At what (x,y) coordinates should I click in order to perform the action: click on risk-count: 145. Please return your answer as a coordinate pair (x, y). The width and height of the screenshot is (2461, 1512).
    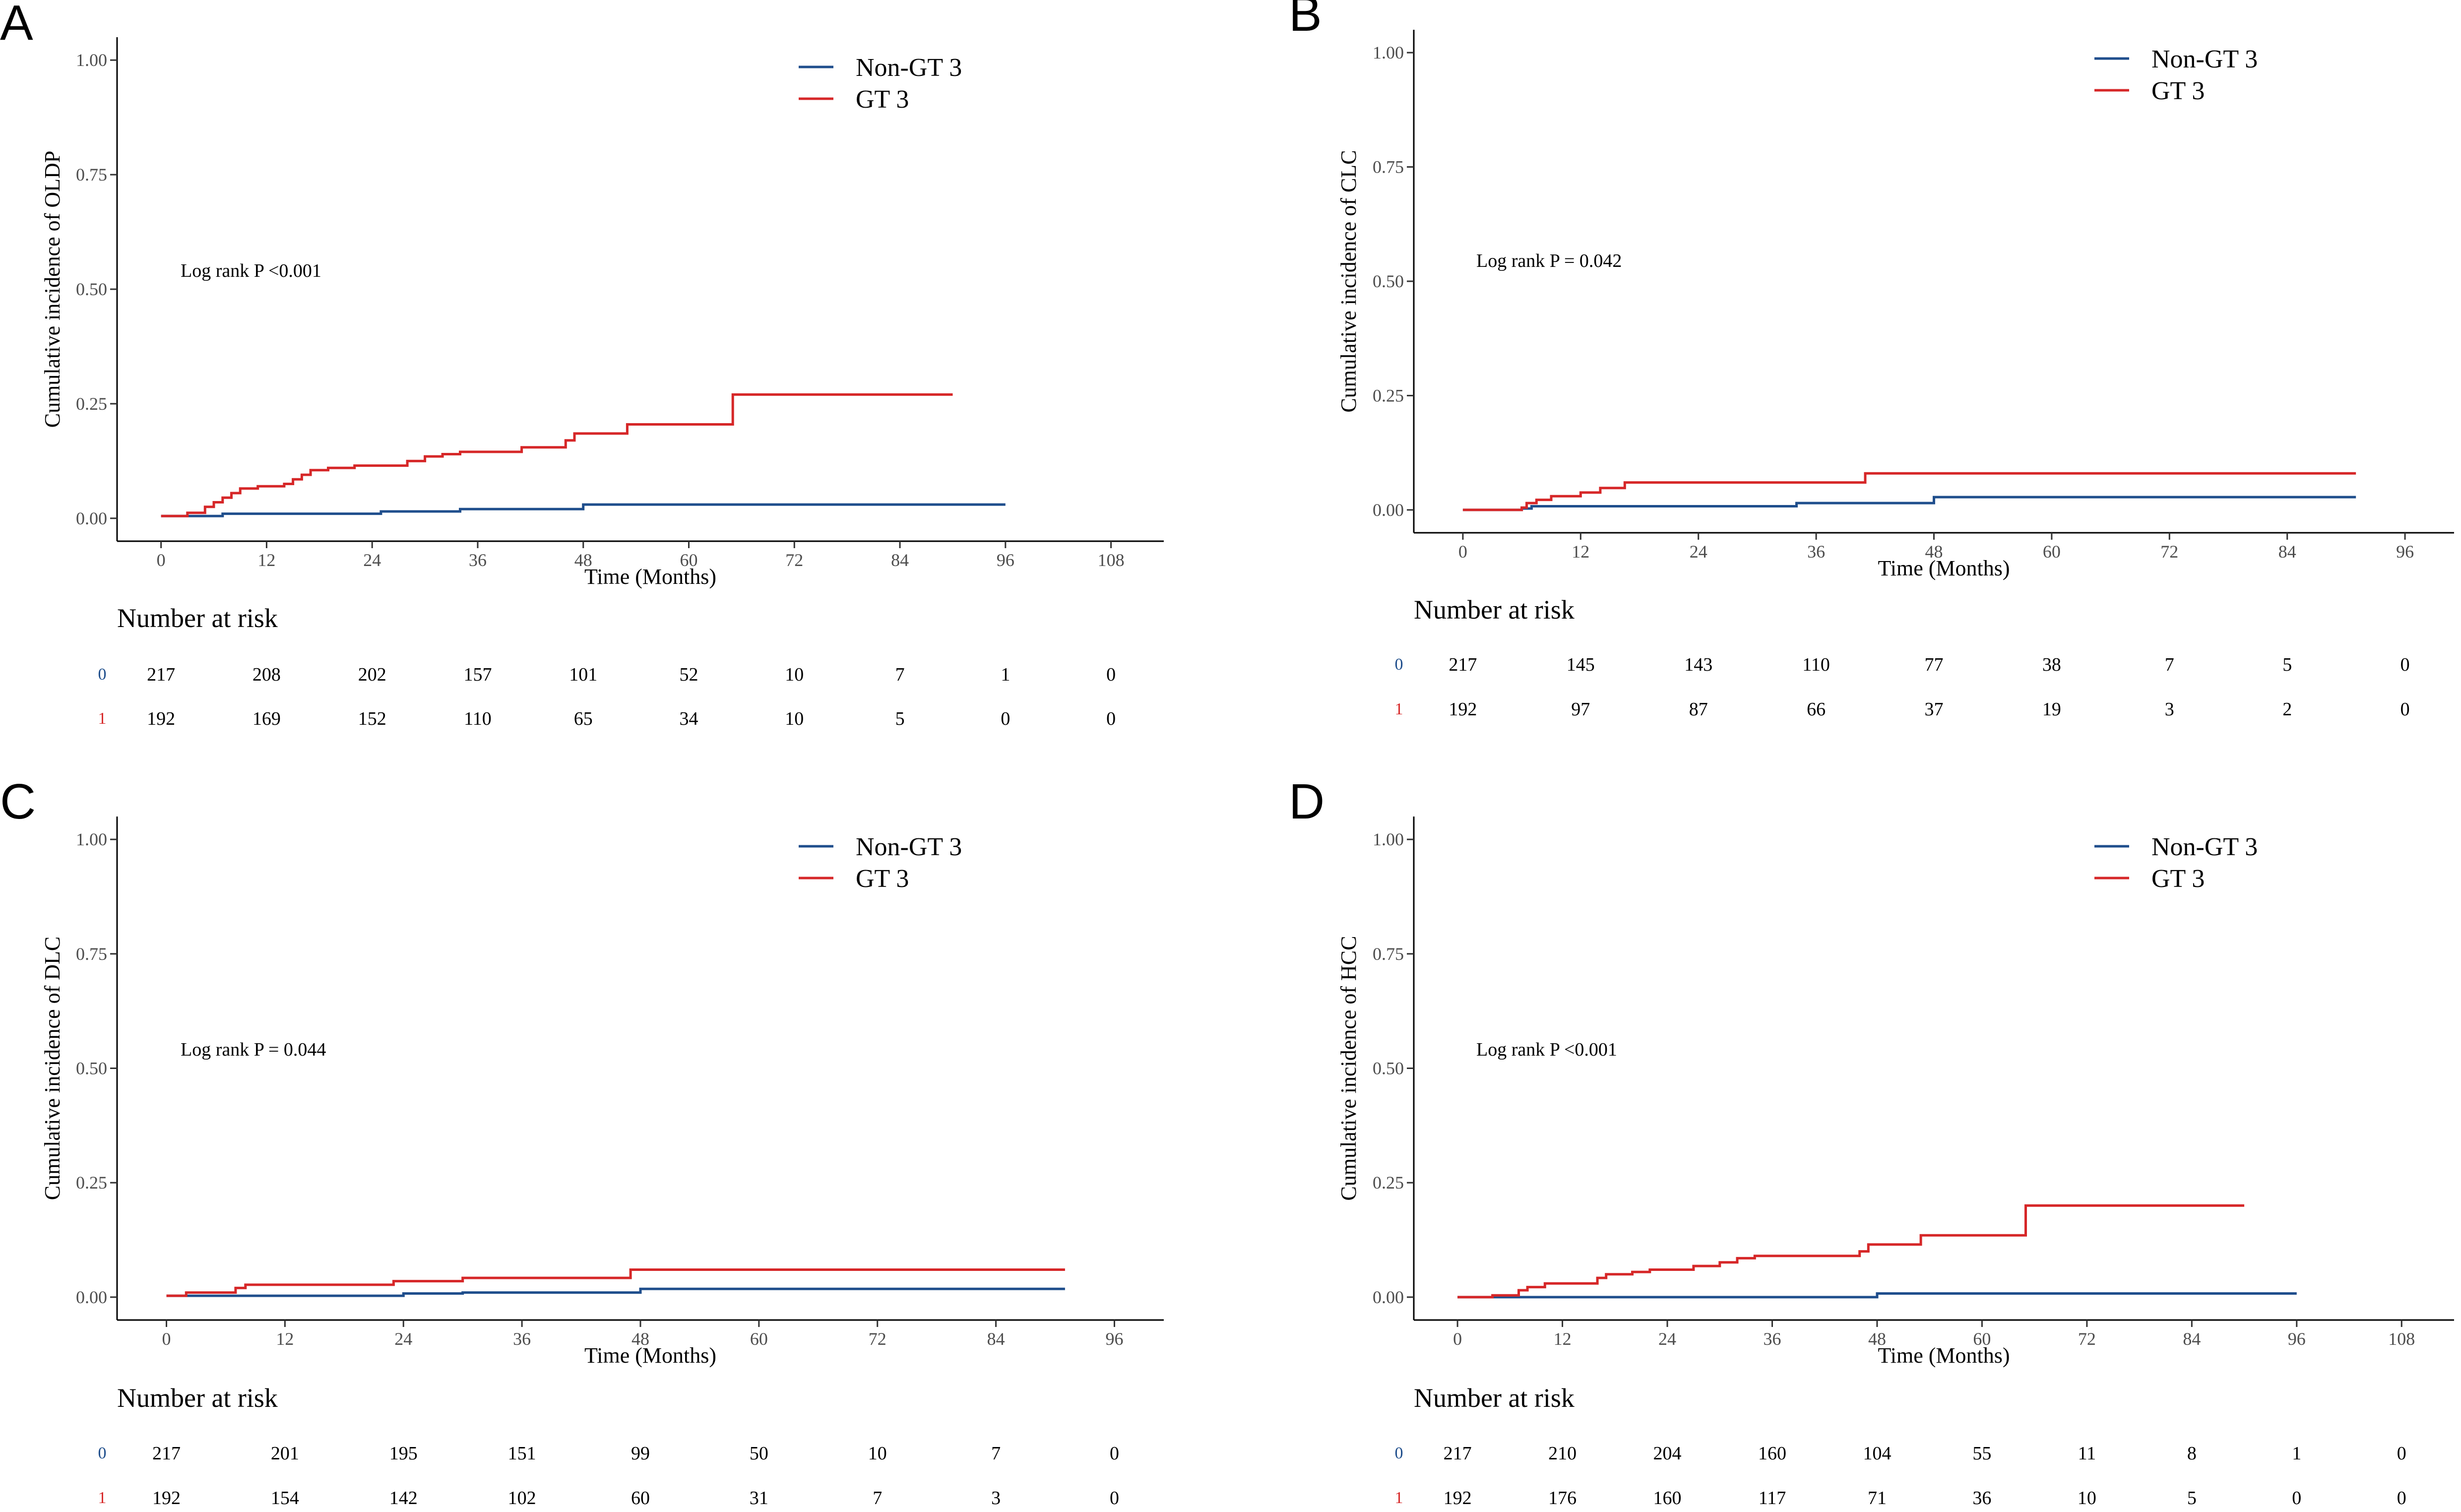
    Looking at the image, I should click on (1581, 664).